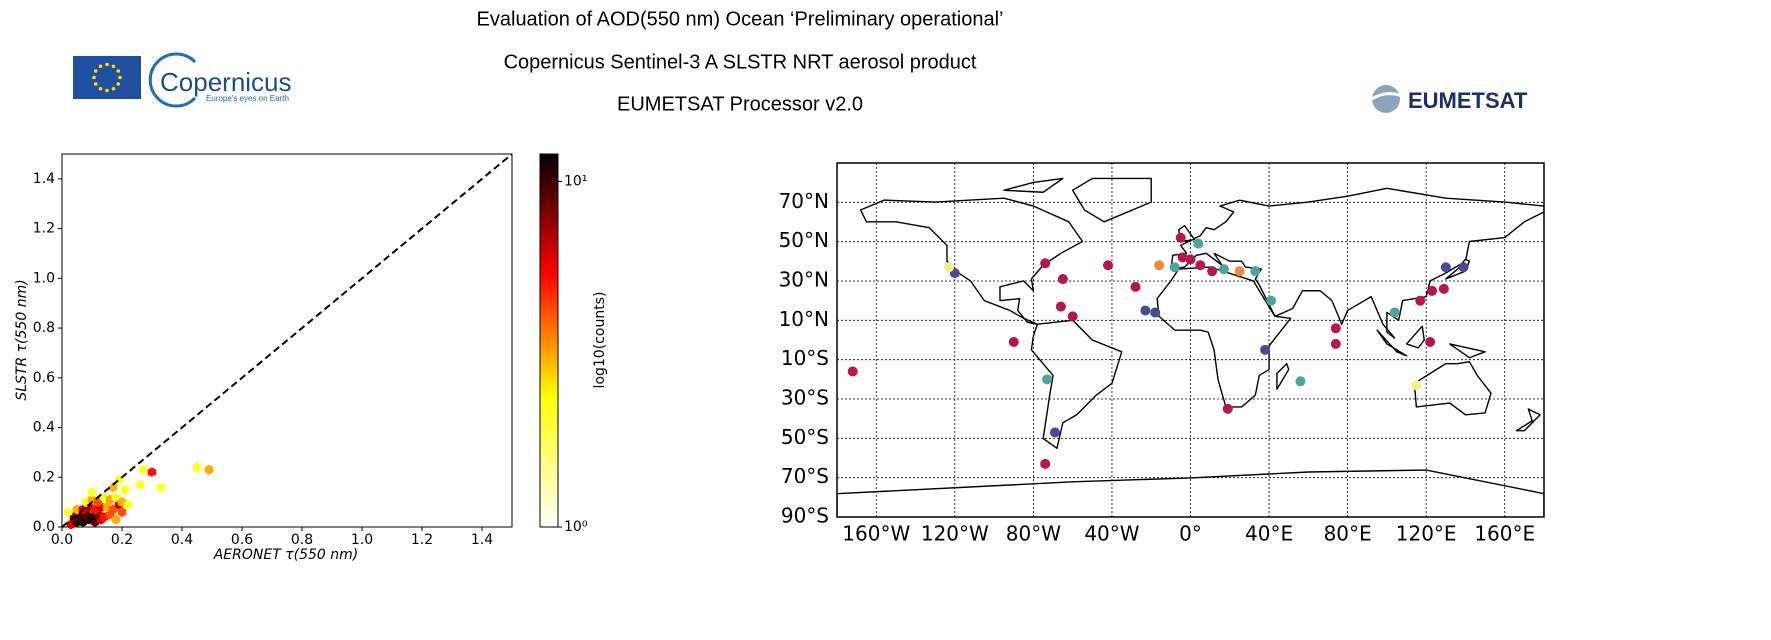 Image resolution: width=1771 pixels, height=640 pixels. I want to click on plot-frame, so click(287, 340).